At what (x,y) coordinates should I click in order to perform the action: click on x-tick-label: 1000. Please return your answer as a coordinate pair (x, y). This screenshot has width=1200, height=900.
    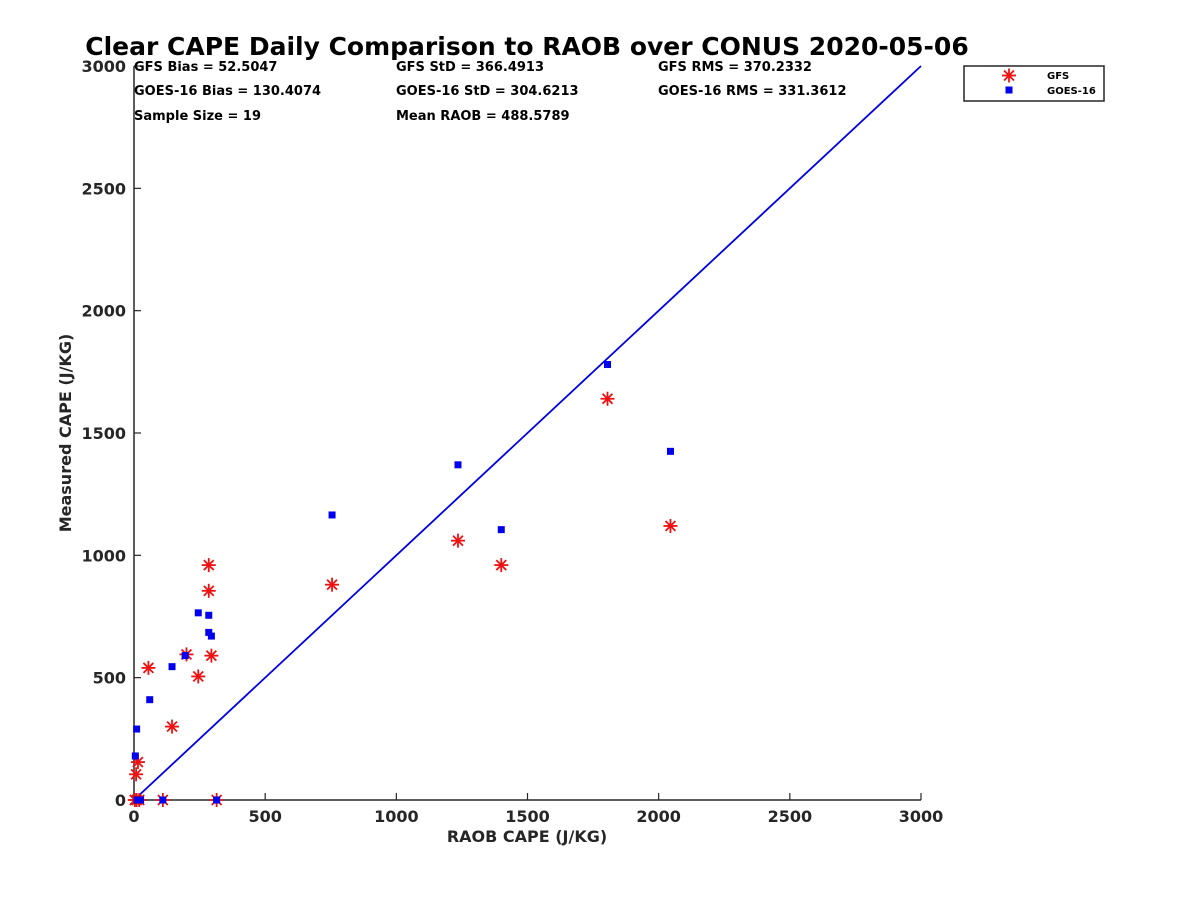
    Looking at the image, I should click on (396, 816).